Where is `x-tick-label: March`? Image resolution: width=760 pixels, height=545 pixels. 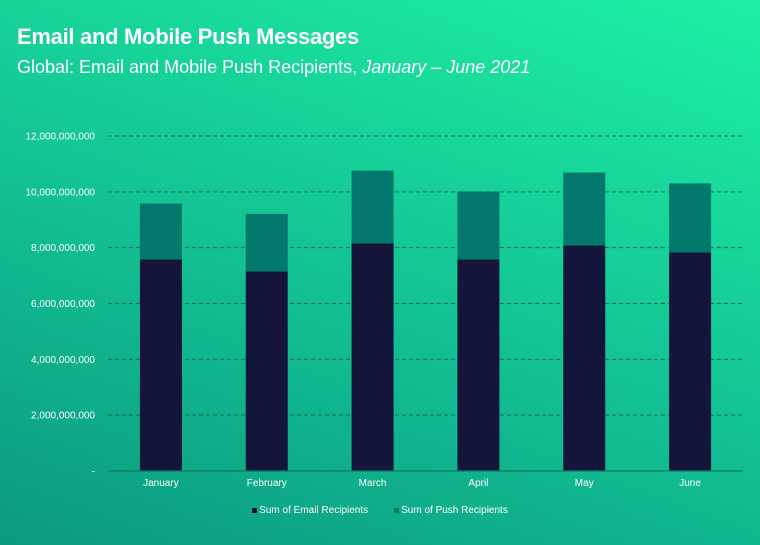
x-tick-label: March is located at coordinates (373, 483).